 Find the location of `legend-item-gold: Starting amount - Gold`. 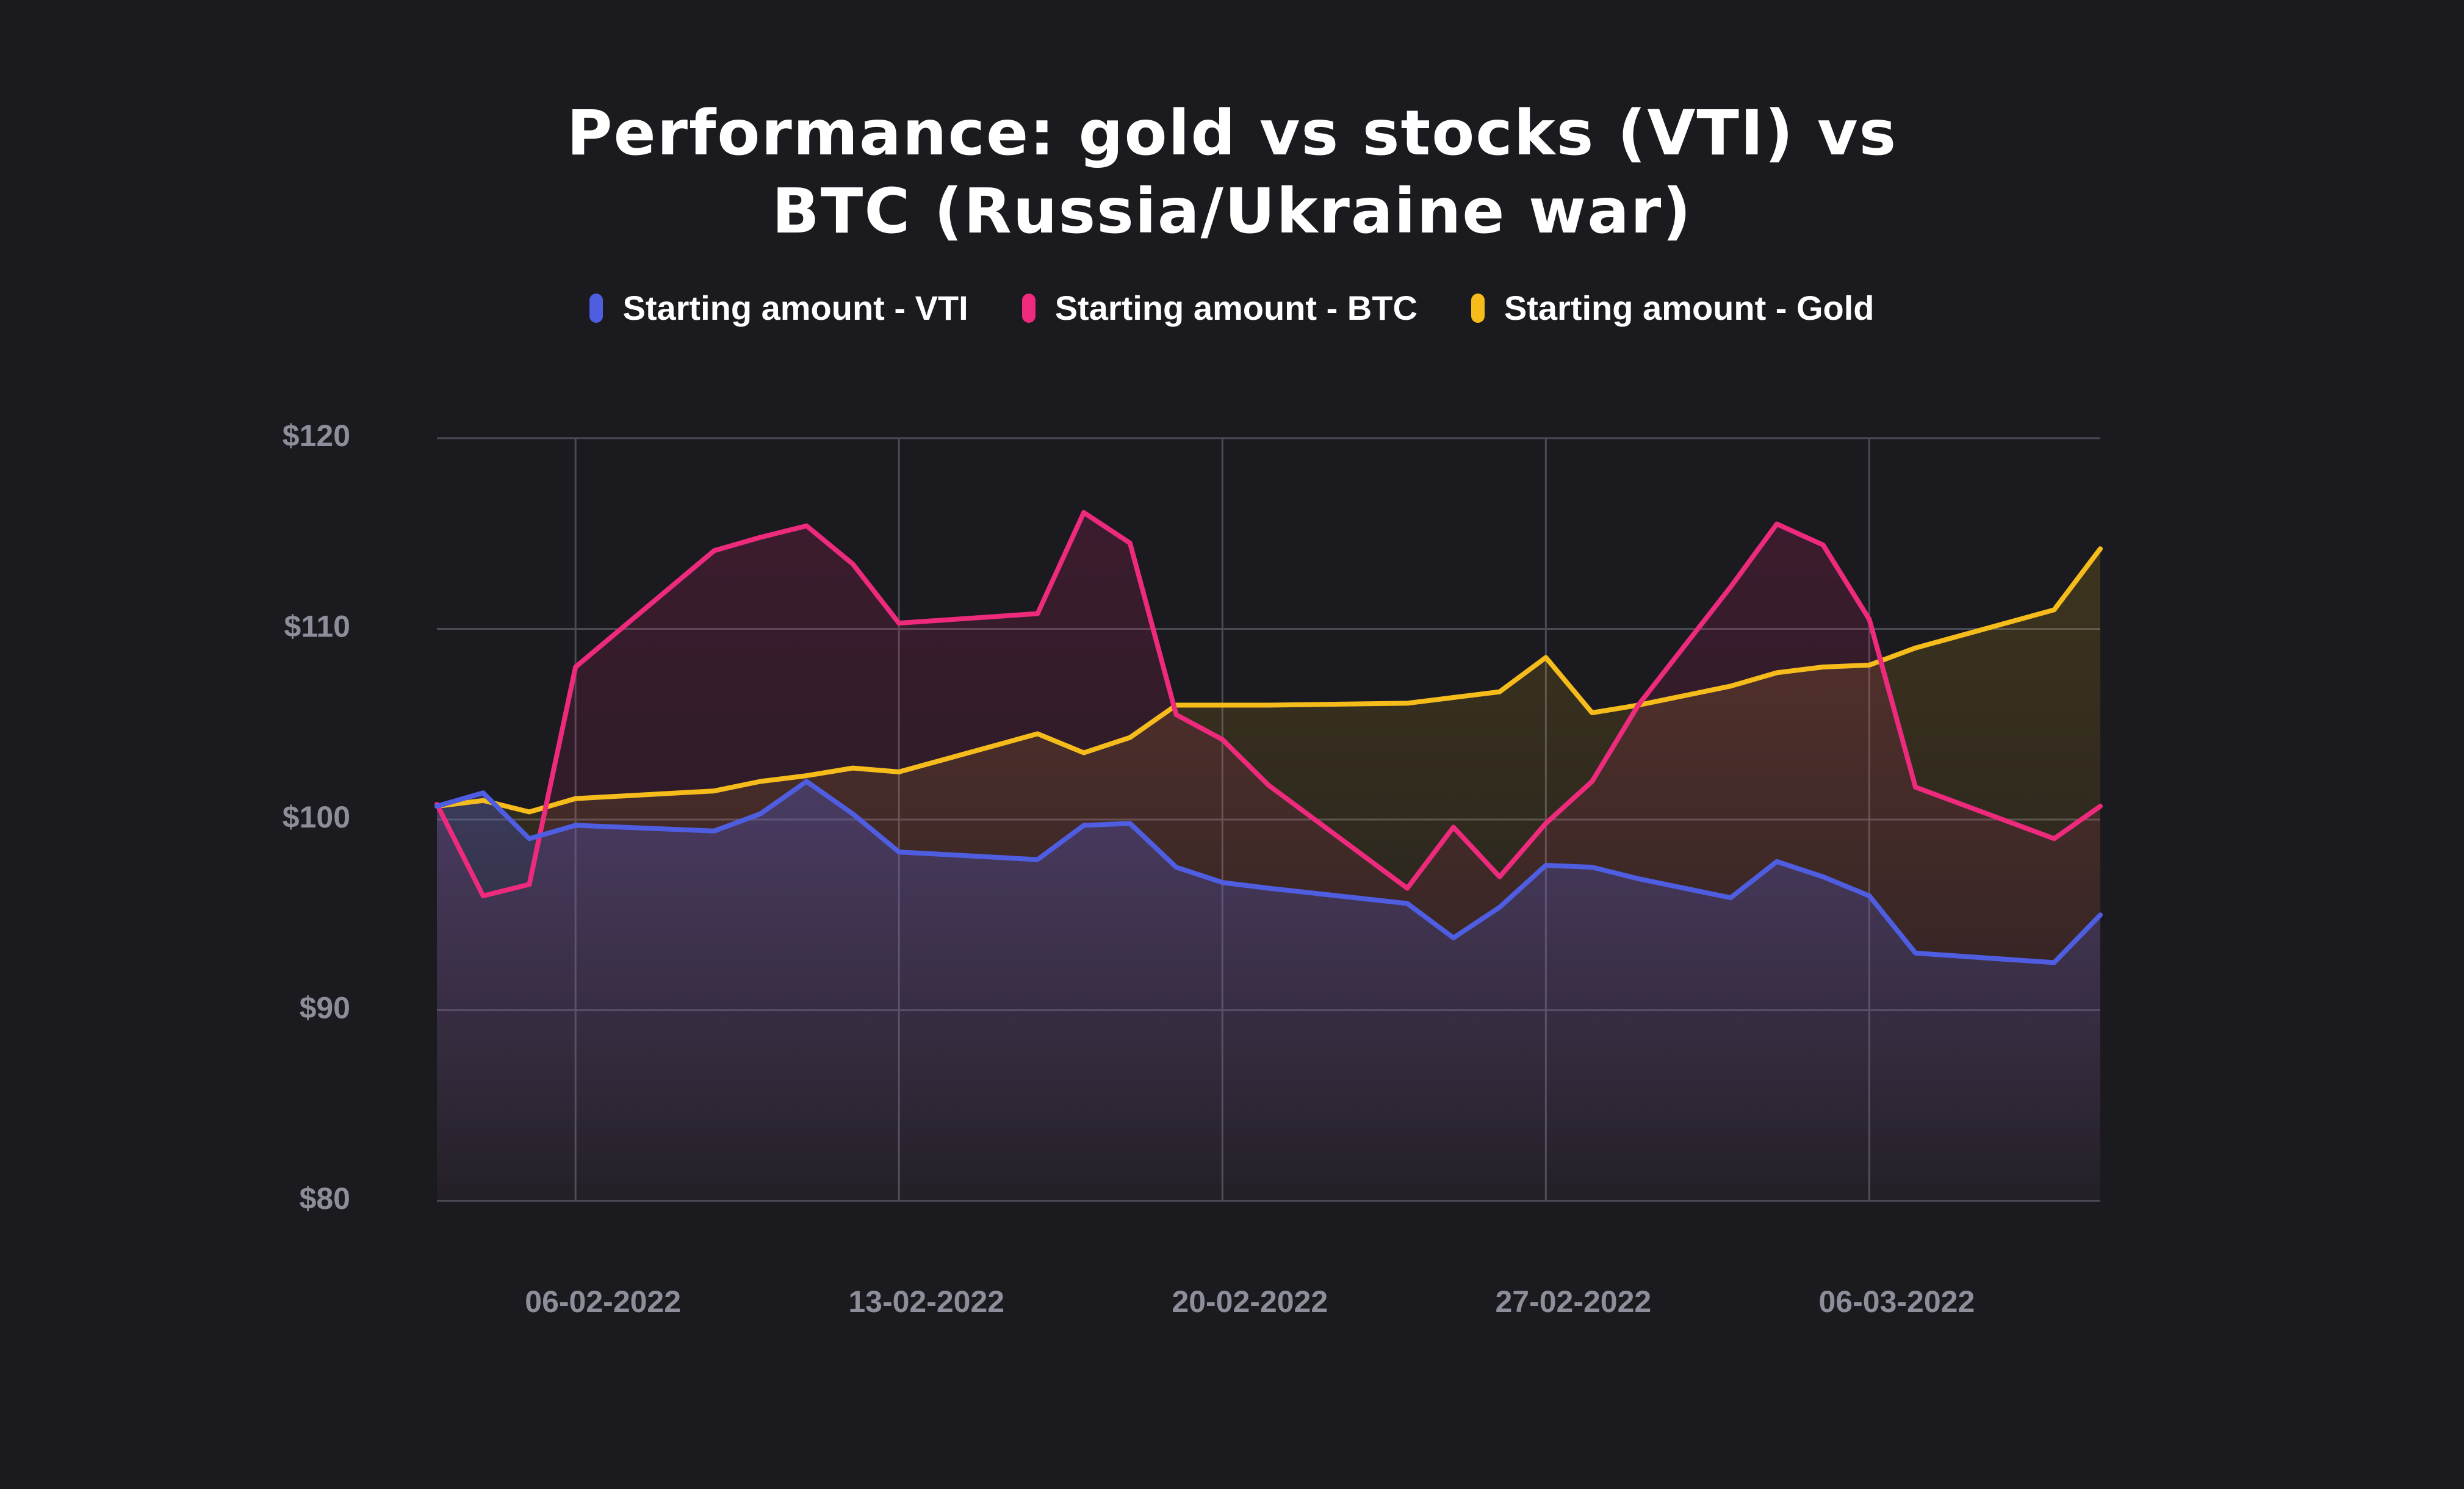

legend-item-gold: Starting amount - Gold is located at coordinates (1673, 308).